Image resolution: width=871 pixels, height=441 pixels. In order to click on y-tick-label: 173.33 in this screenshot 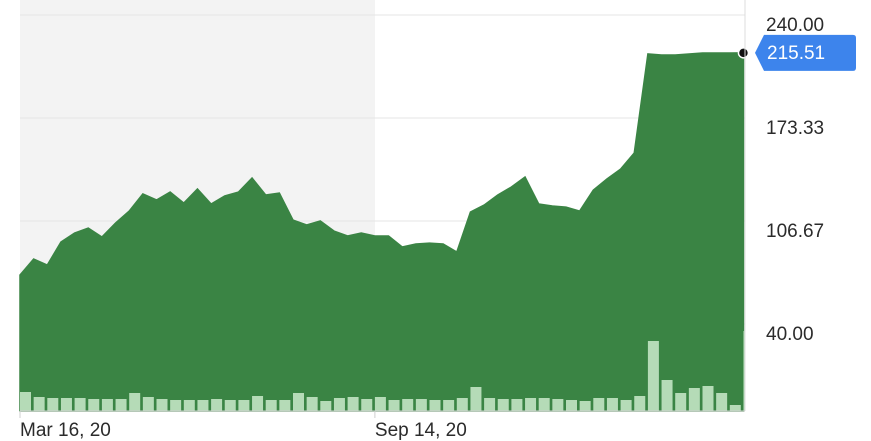, I will do `click(795, 128)`.